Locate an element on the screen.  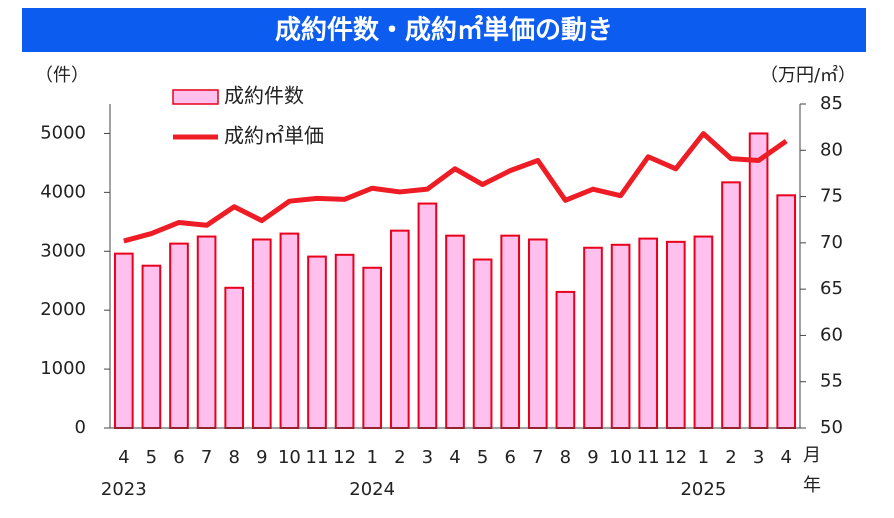
x-unit-year: 年 is located at coordinates (812, 485).